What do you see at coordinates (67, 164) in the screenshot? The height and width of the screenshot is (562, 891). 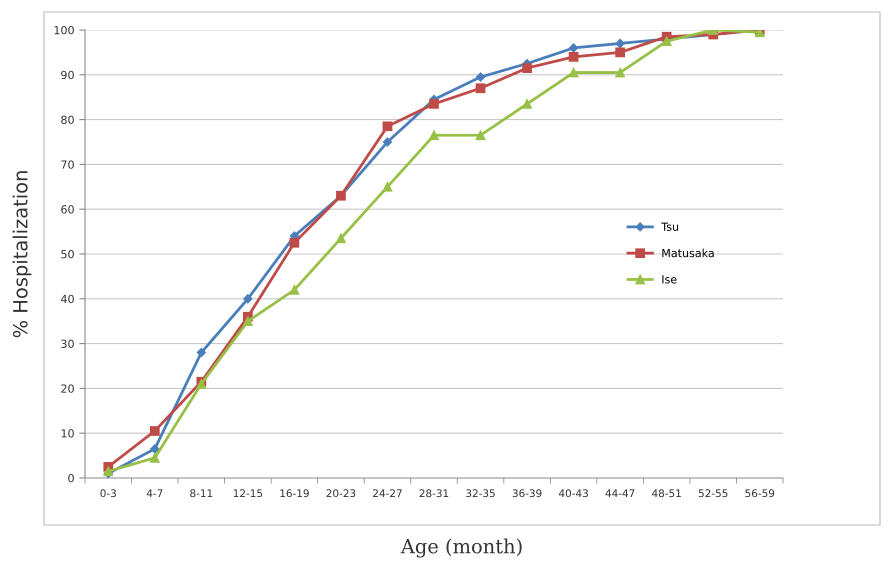 I see `y-tick-label: 70` at bounding box center [67, 164].